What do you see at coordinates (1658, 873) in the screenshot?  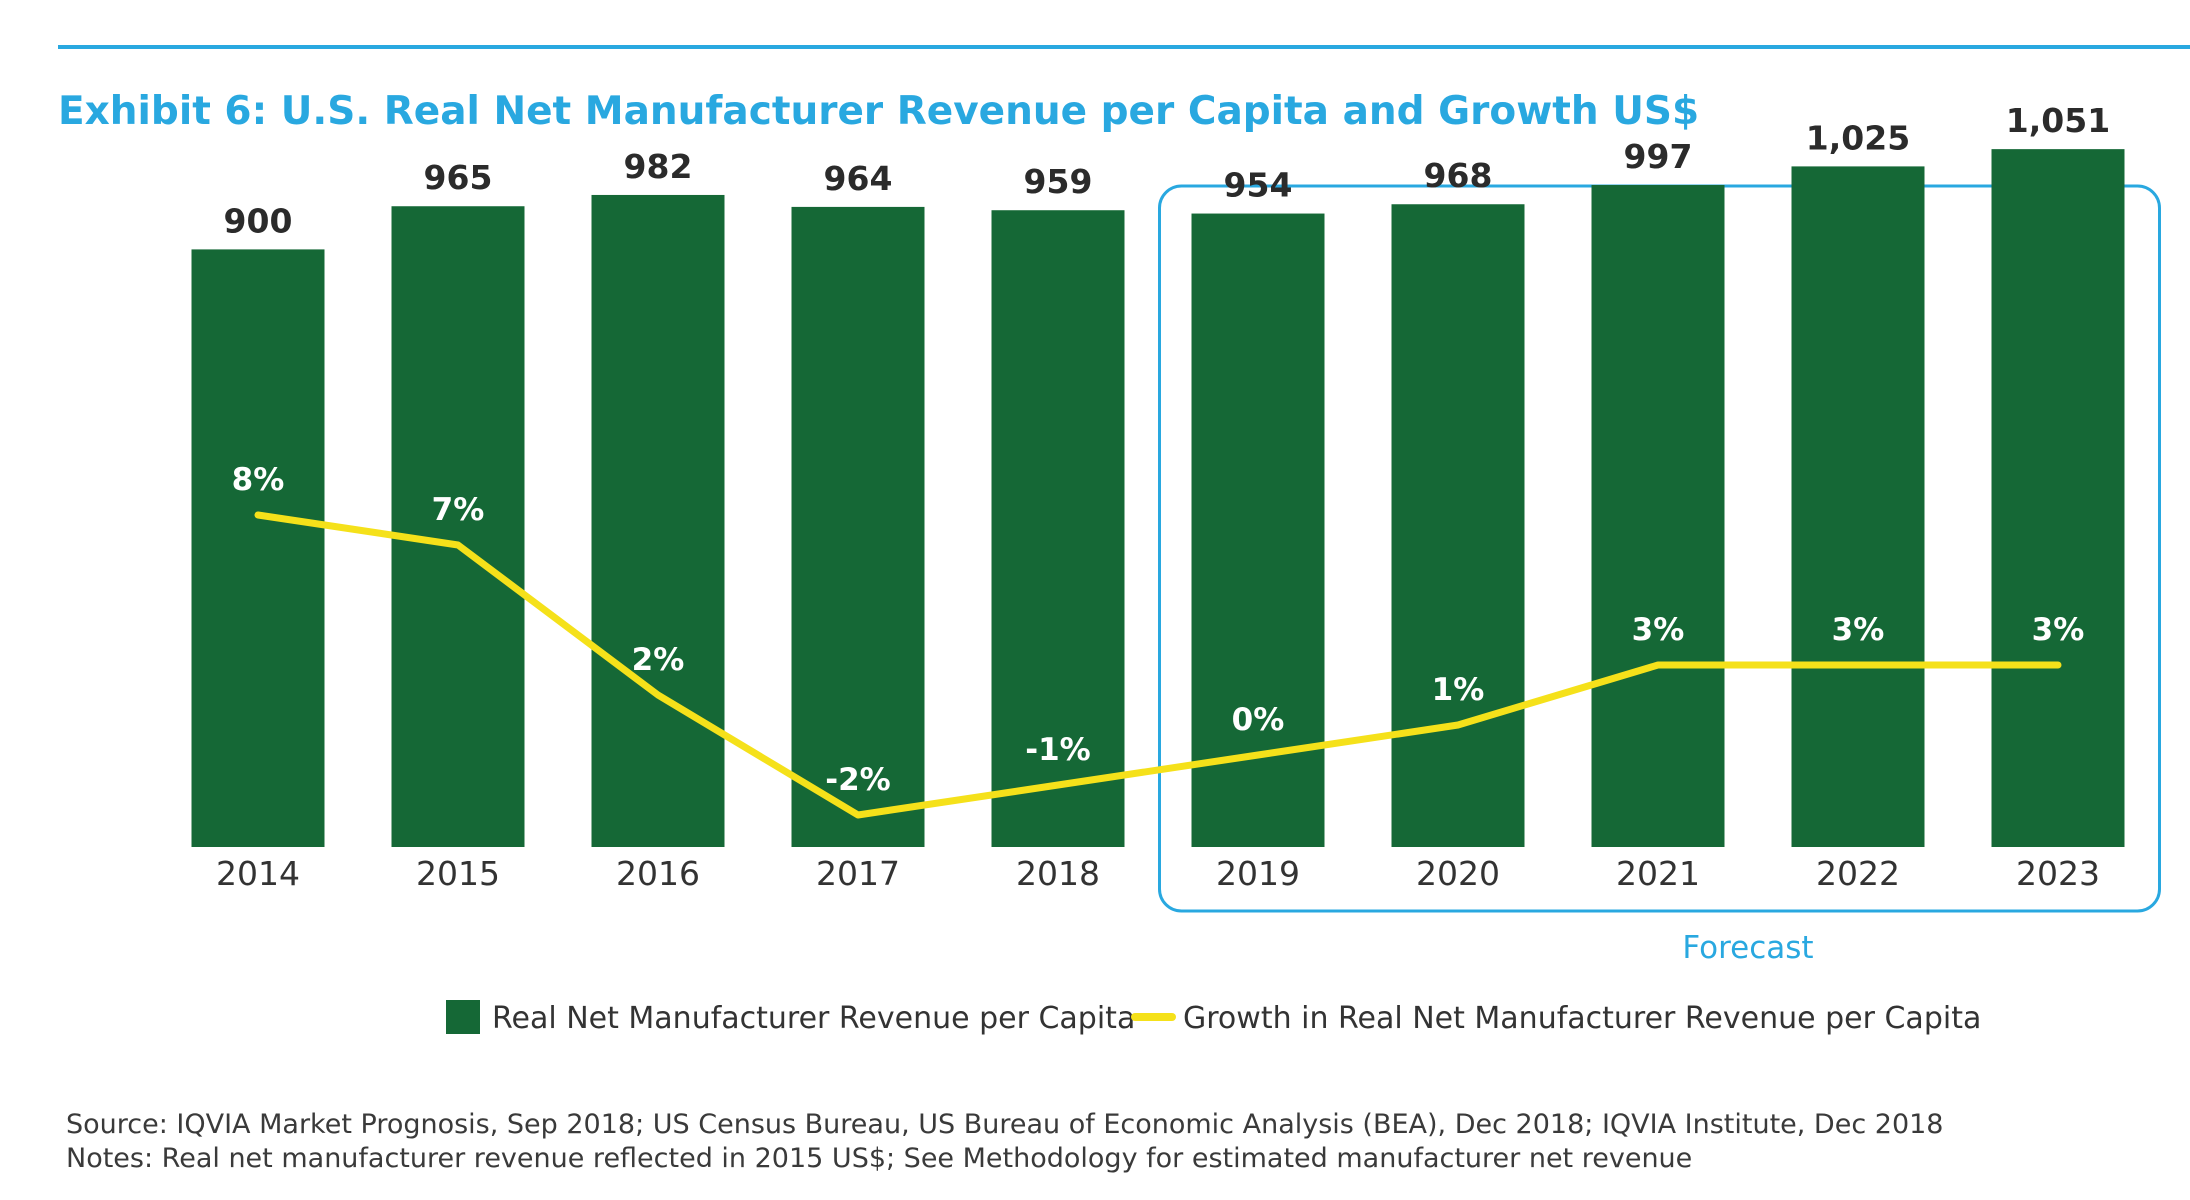 I see `x-tick-label-2021: 2021` at bounding box center [1658, 873].